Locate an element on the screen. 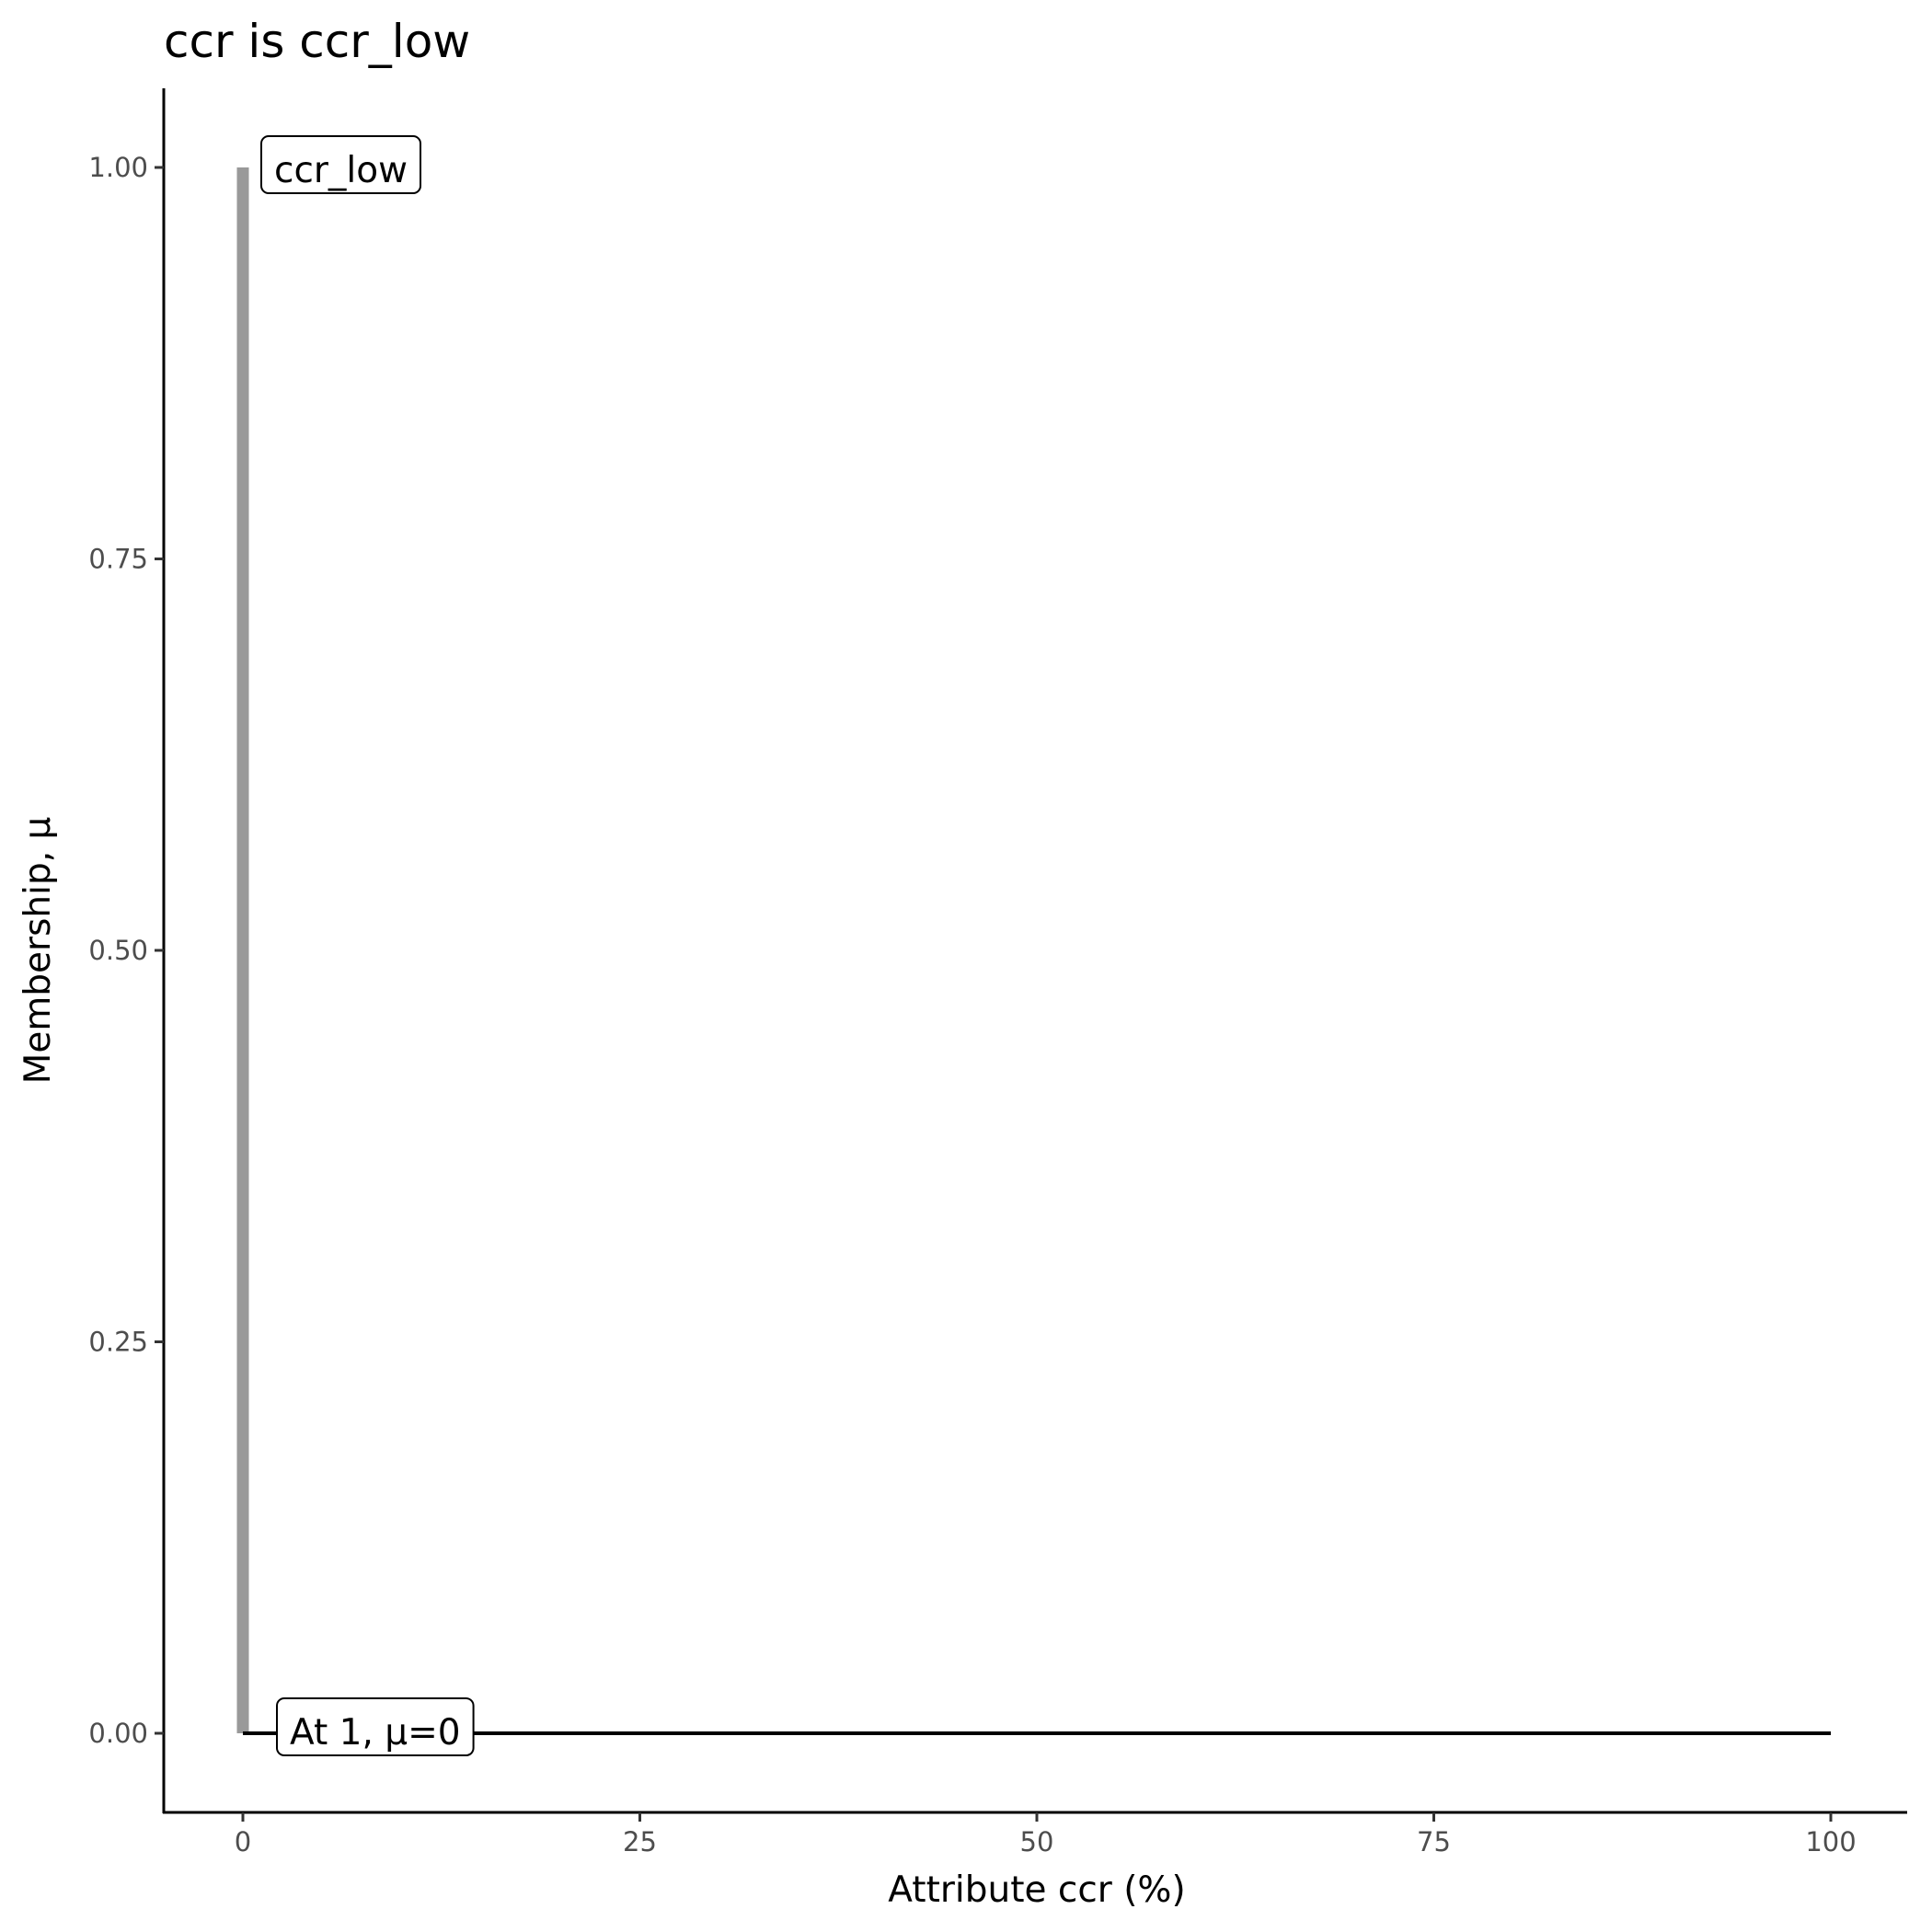 This screenshot has width=1932, height=1932. annotation-label: ccr_low is located at coordinates (341, 164).